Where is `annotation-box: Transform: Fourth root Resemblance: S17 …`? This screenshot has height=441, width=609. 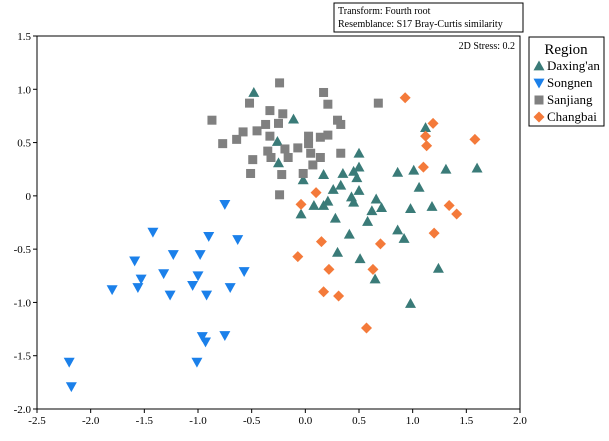 annotation-box: Transform: Fourth root Resemblance: S17 … is located at coordinates (428, 17).